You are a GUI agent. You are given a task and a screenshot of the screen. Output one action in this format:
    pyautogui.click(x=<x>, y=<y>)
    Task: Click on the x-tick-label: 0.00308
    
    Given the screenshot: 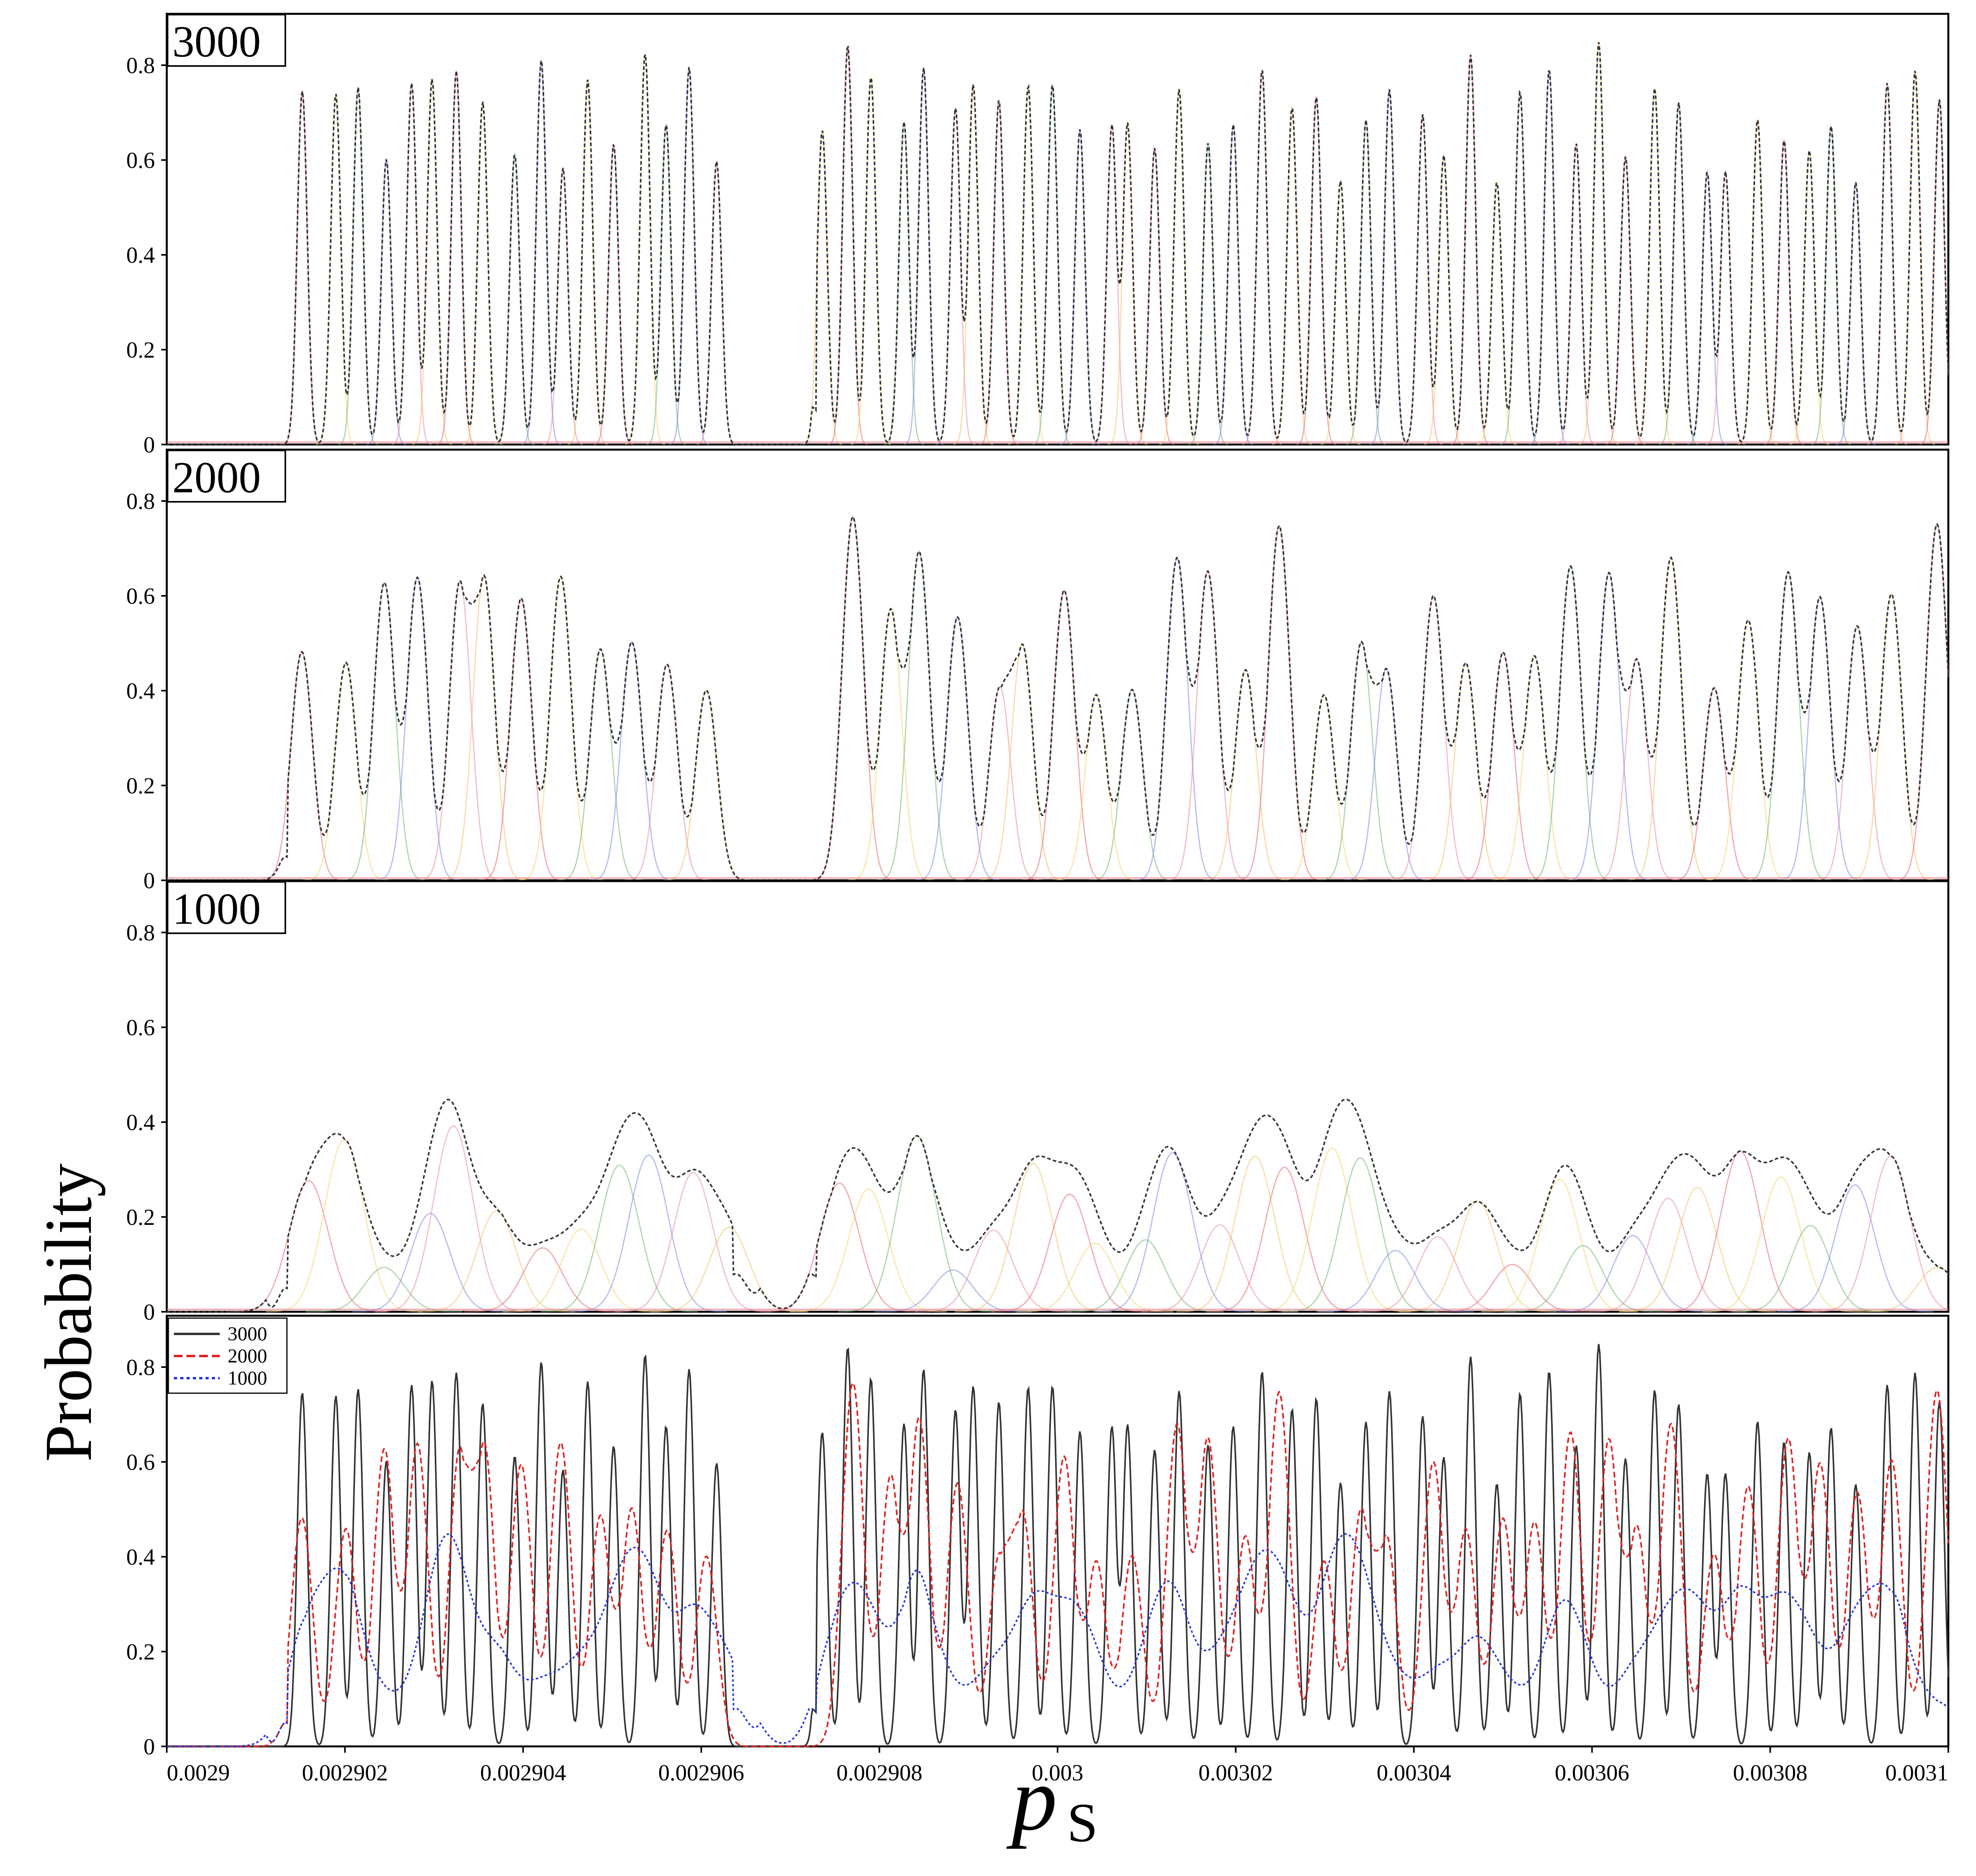 What is the action you would take?
    pyautogui.click(x=1770, y=1773)
    